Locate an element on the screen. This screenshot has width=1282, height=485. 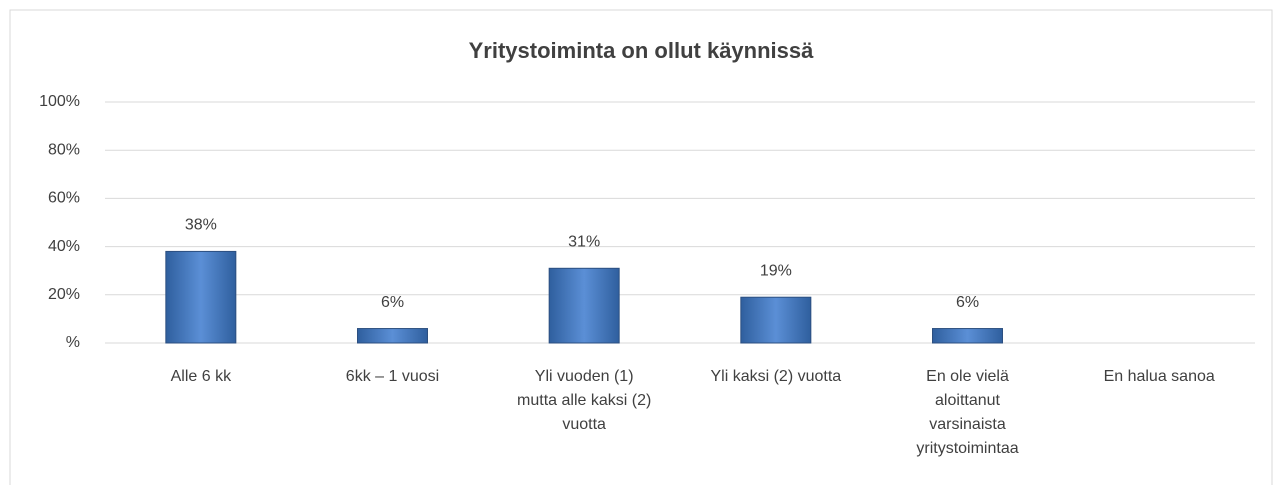
y-tick-label: 100% is located at coordinates (59, 101).